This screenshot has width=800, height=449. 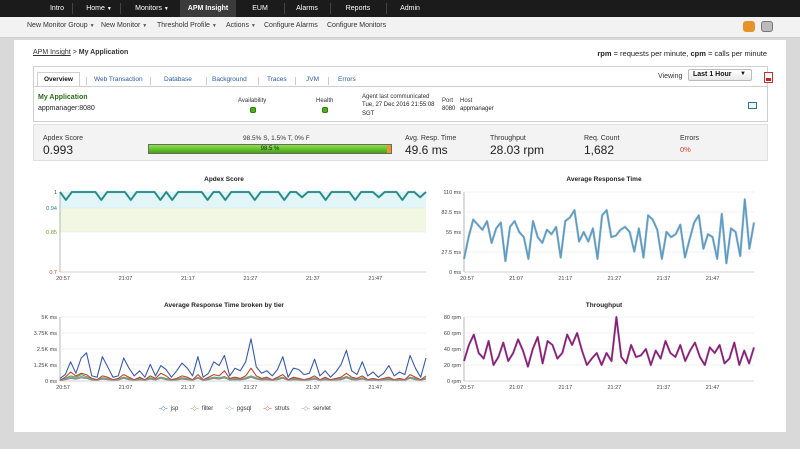 What do you see at coordinates (410, 8) in the screenshot?
I see `tab-admin: Admin` at bounding box center [410, 8].